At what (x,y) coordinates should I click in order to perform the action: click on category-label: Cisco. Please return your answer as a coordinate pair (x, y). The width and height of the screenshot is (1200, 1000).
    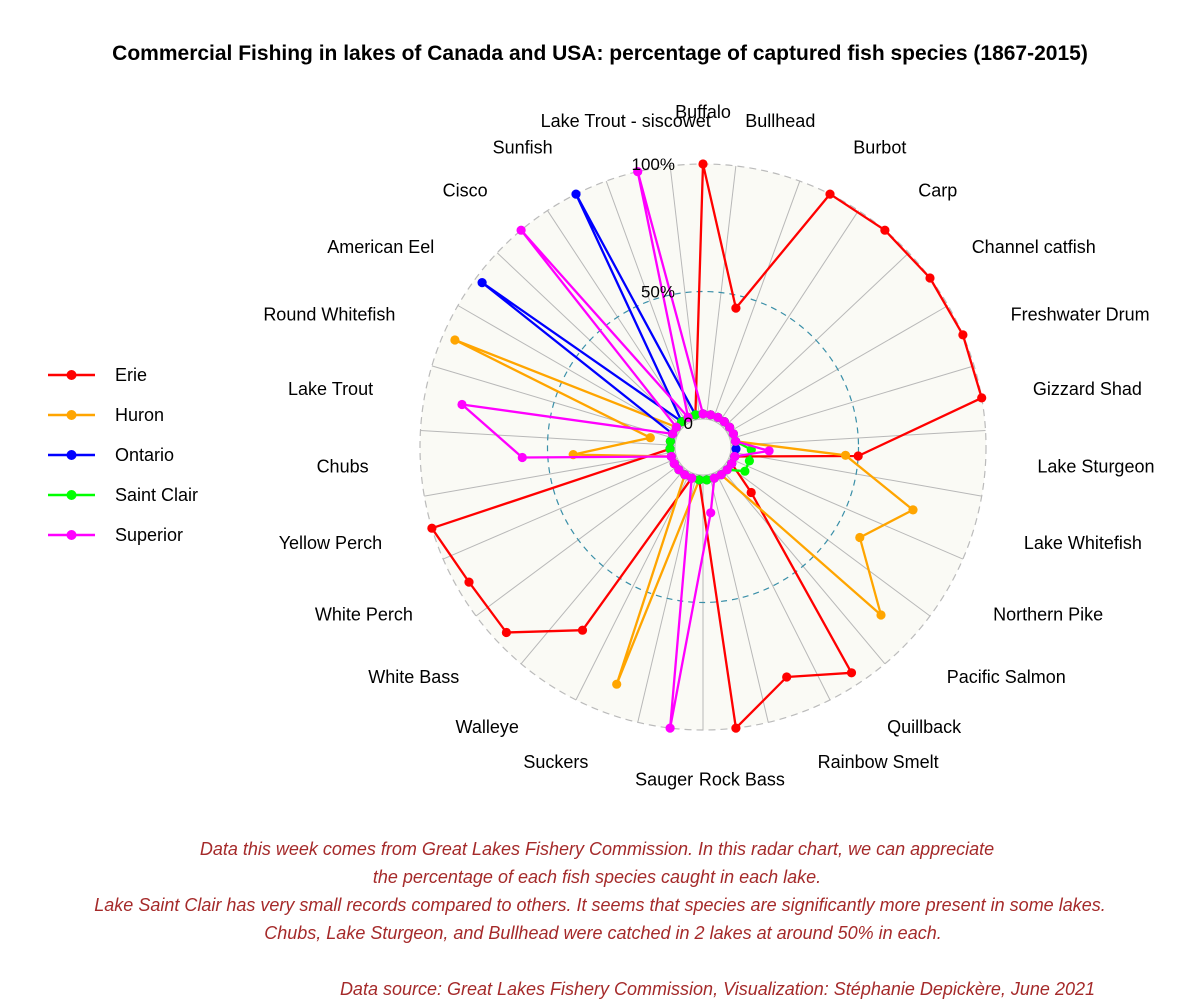
    Looking at the image, I should click on (465, 190).